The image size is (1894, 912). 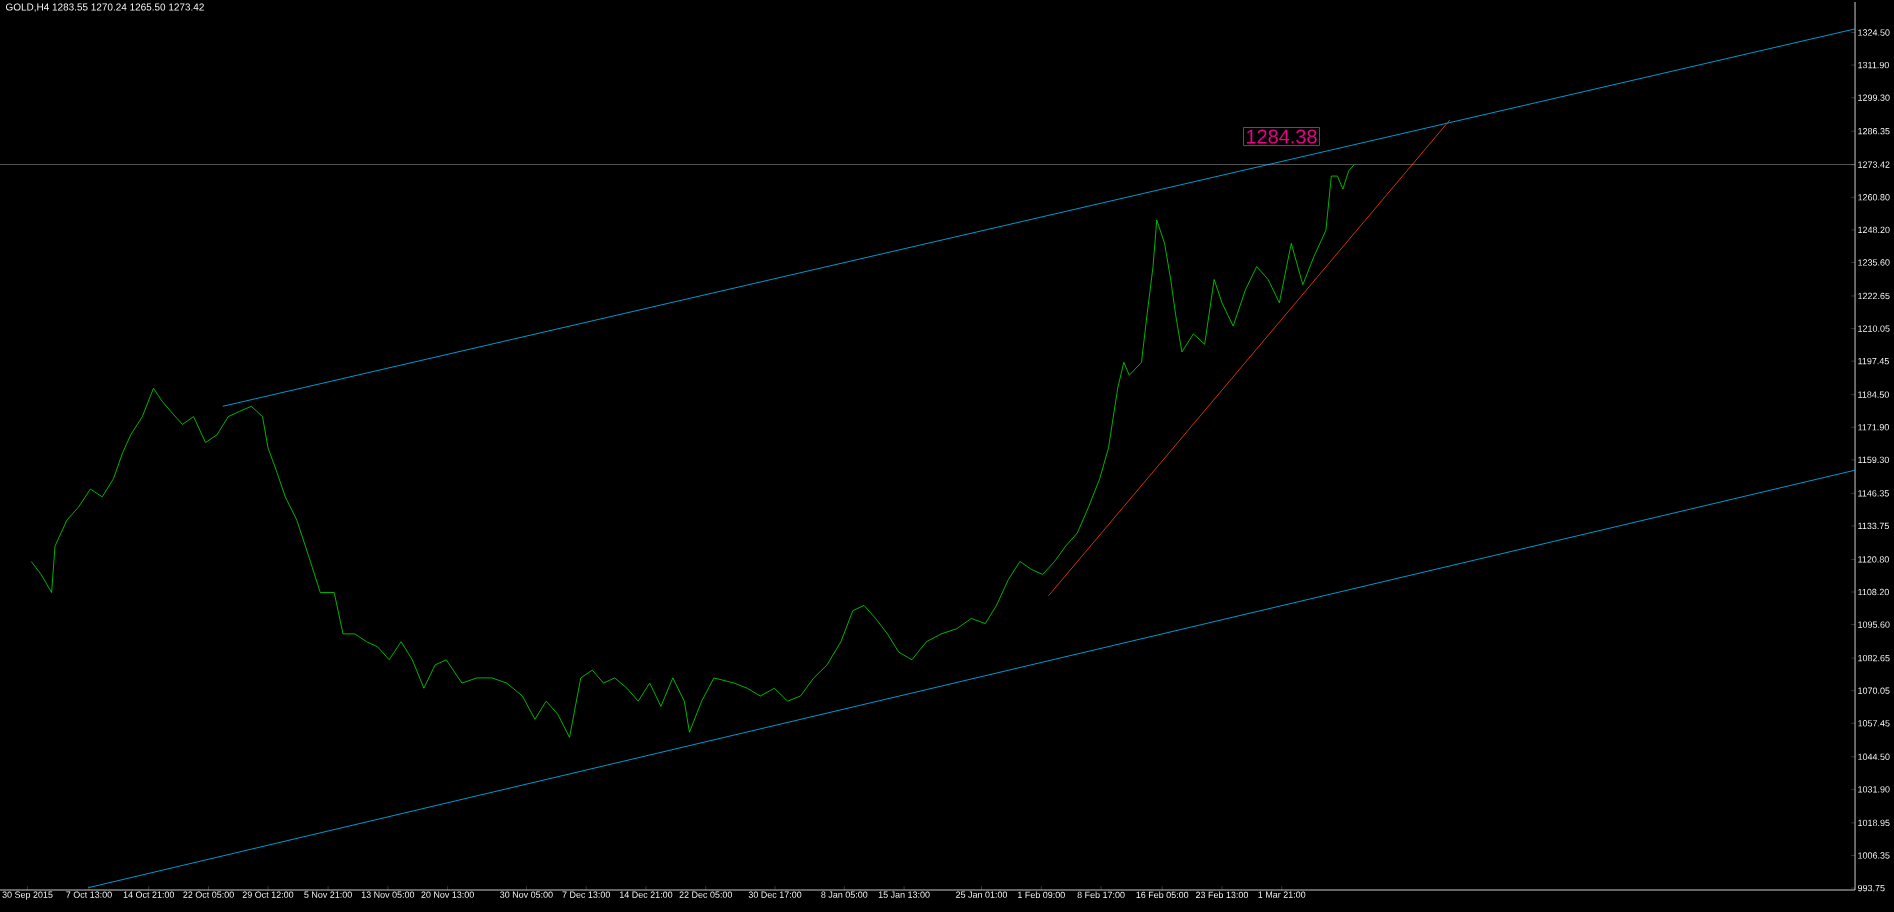 What do you see at coordinates (1162, 895) in the screenshot?
I see `x-tick-label: 16 Feb 05:00` at bounding box center [1162, 895].